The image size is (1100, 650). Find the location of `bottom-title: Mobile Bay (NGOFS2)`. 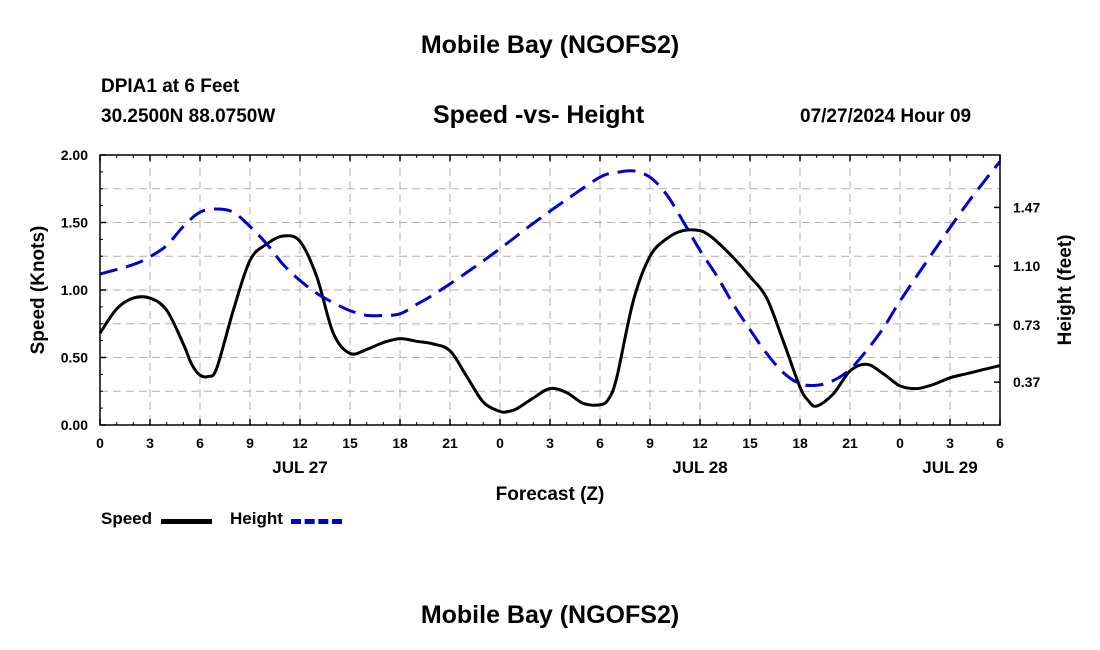

bottom-title: Mobile Bay (NGOFS2) is located at coordinates (550, 615).